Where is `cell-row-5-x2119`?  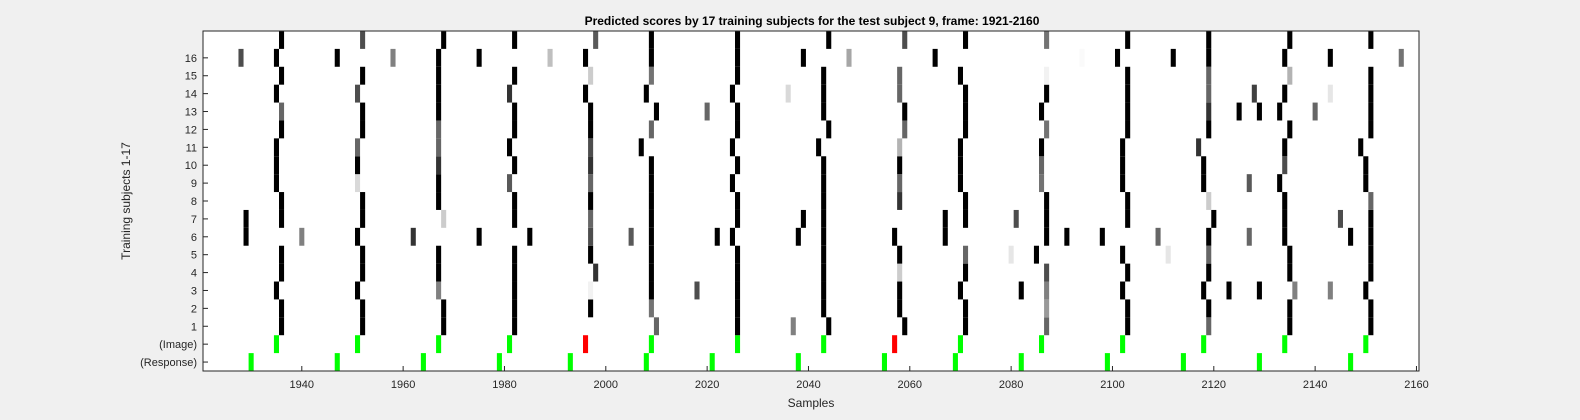
cell-row-5-x2119 is located at coordinates (1209, 254).